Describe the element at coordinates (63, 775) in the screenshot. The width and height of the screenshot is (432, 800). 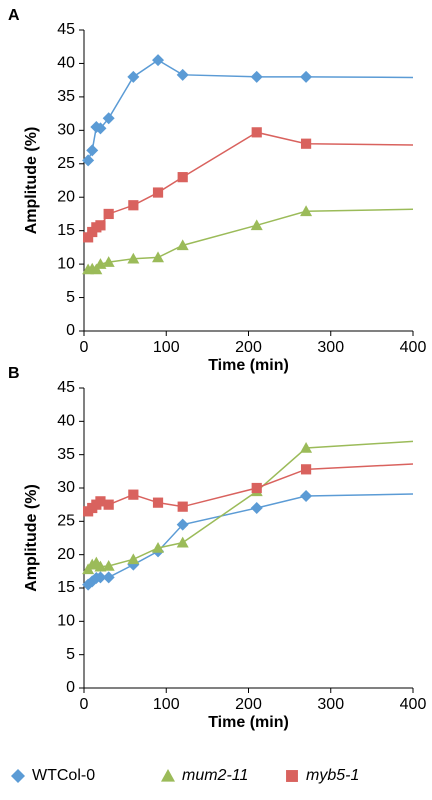
I see `legend-label: WTCol-0` at that location.